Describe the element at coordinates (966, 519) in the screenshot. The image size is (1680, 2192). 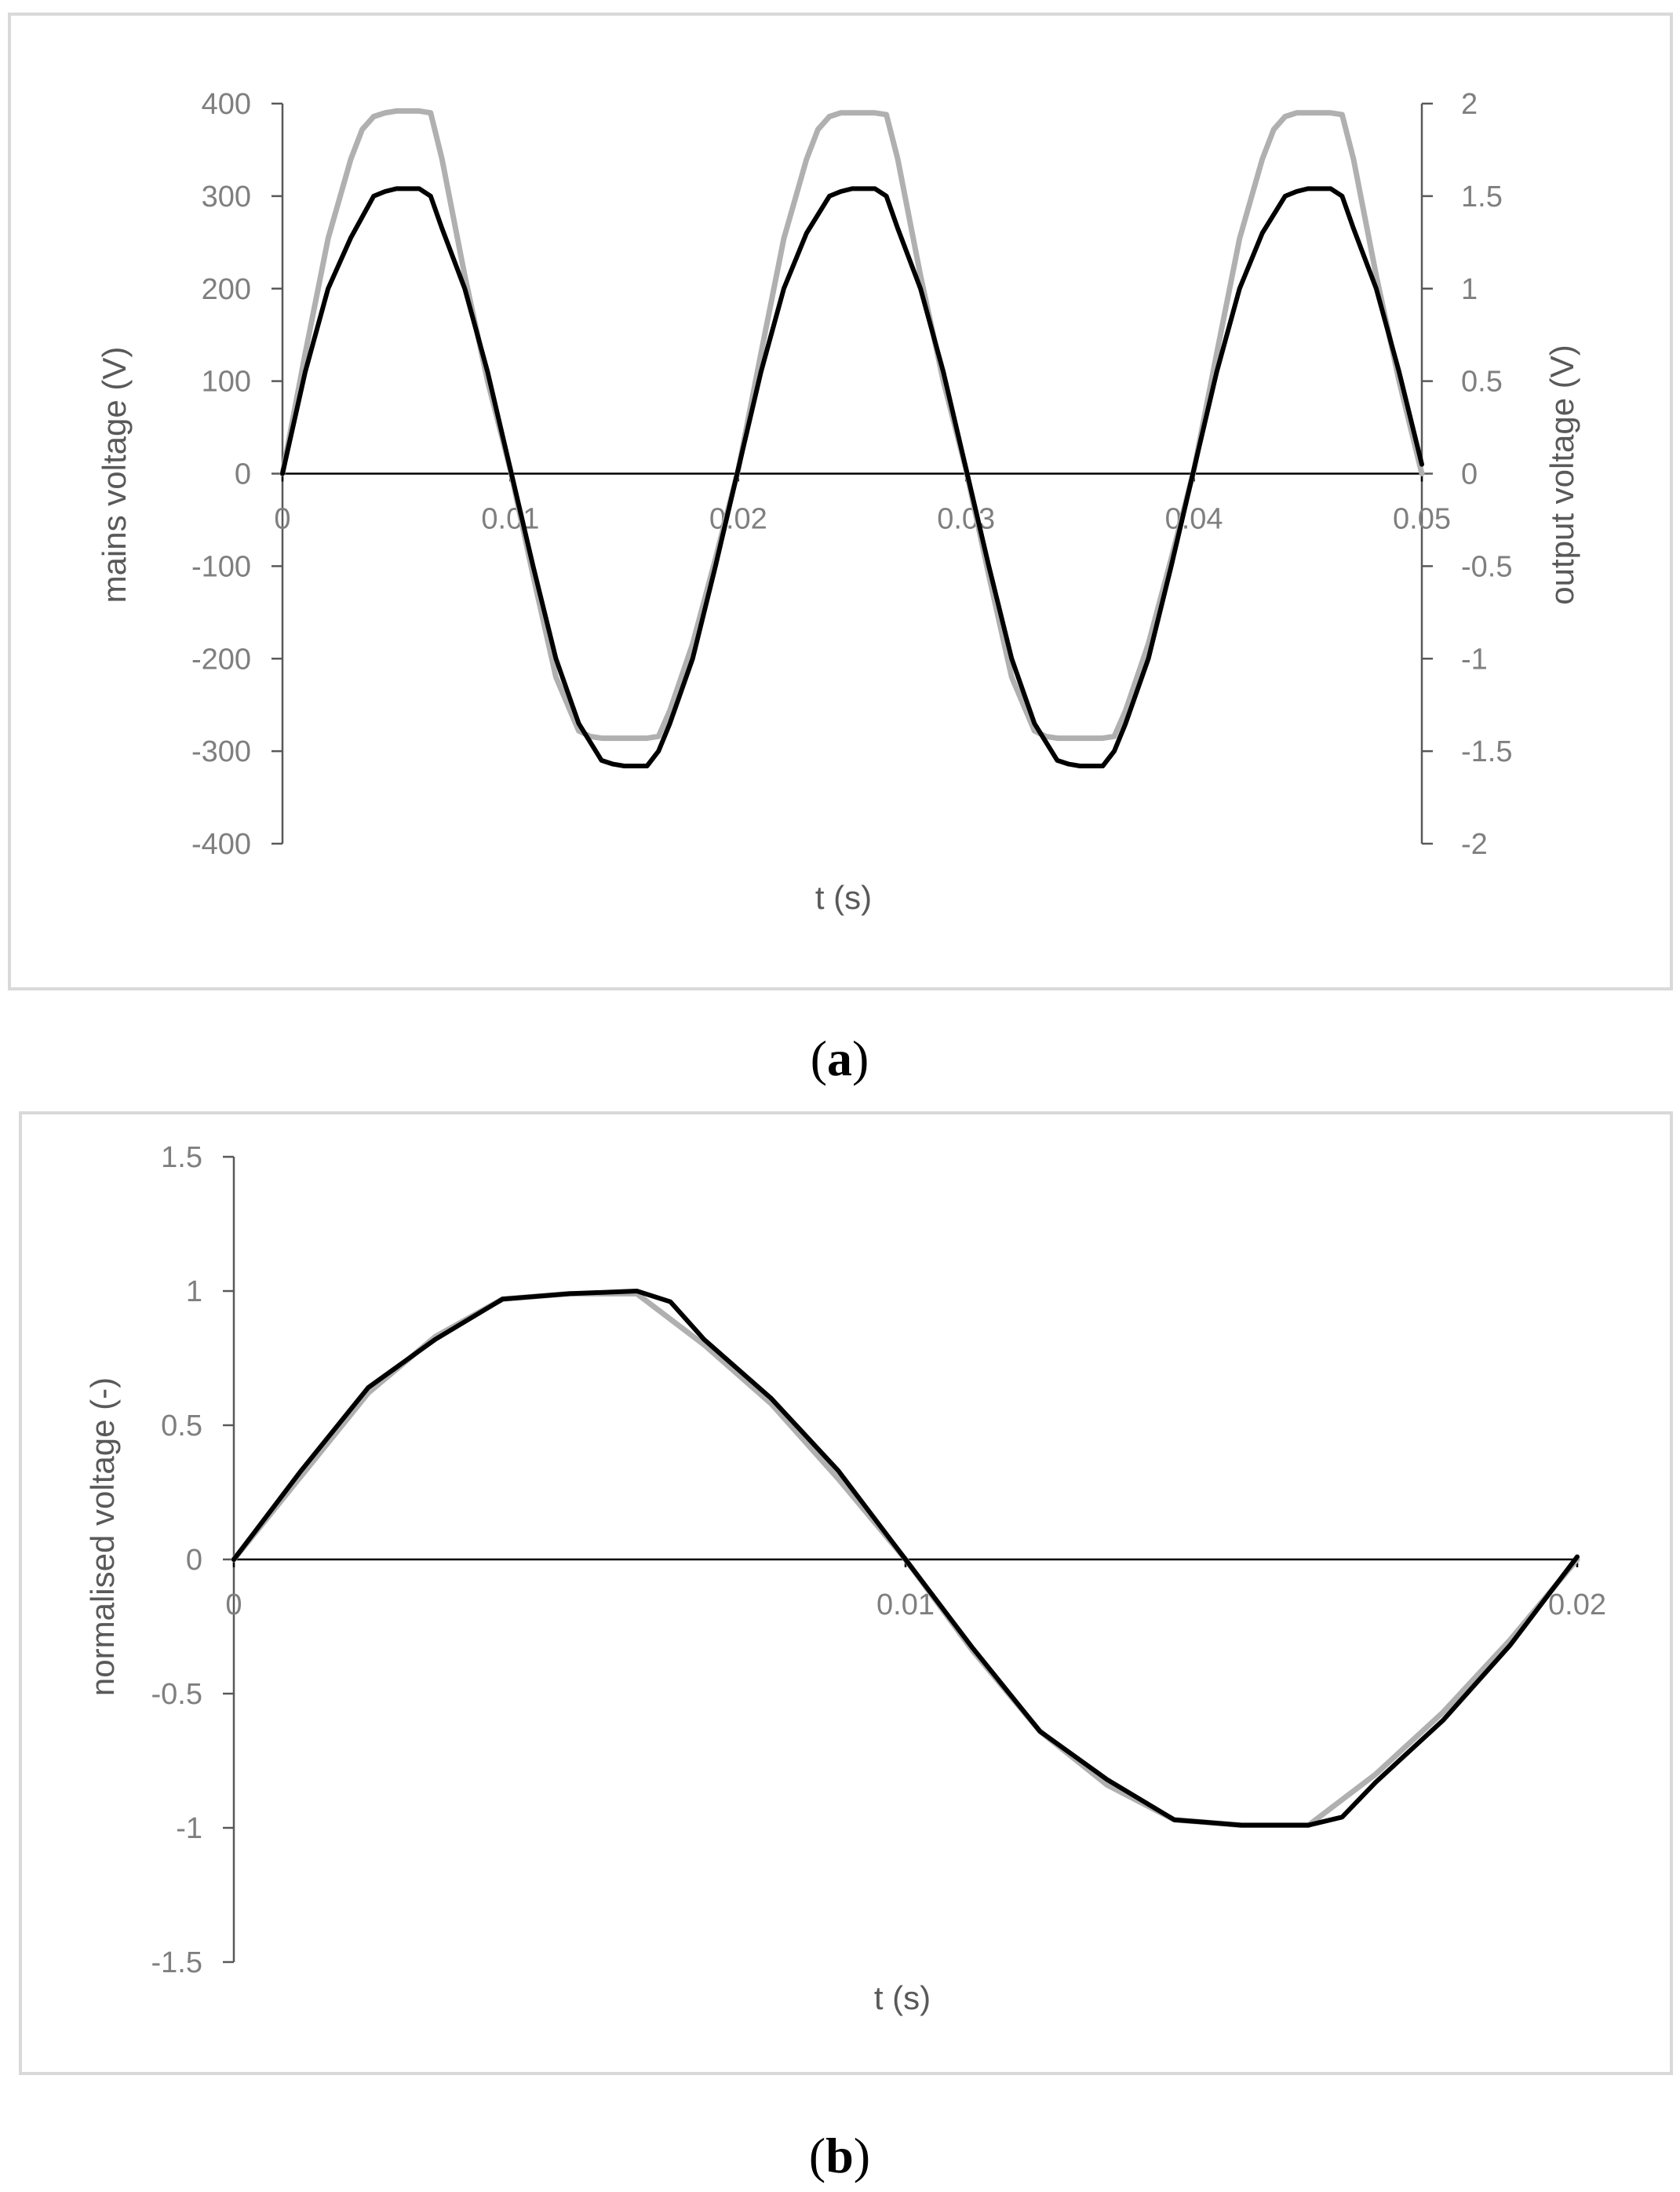
I see `x-tick-label-a: 0.03` at that location.